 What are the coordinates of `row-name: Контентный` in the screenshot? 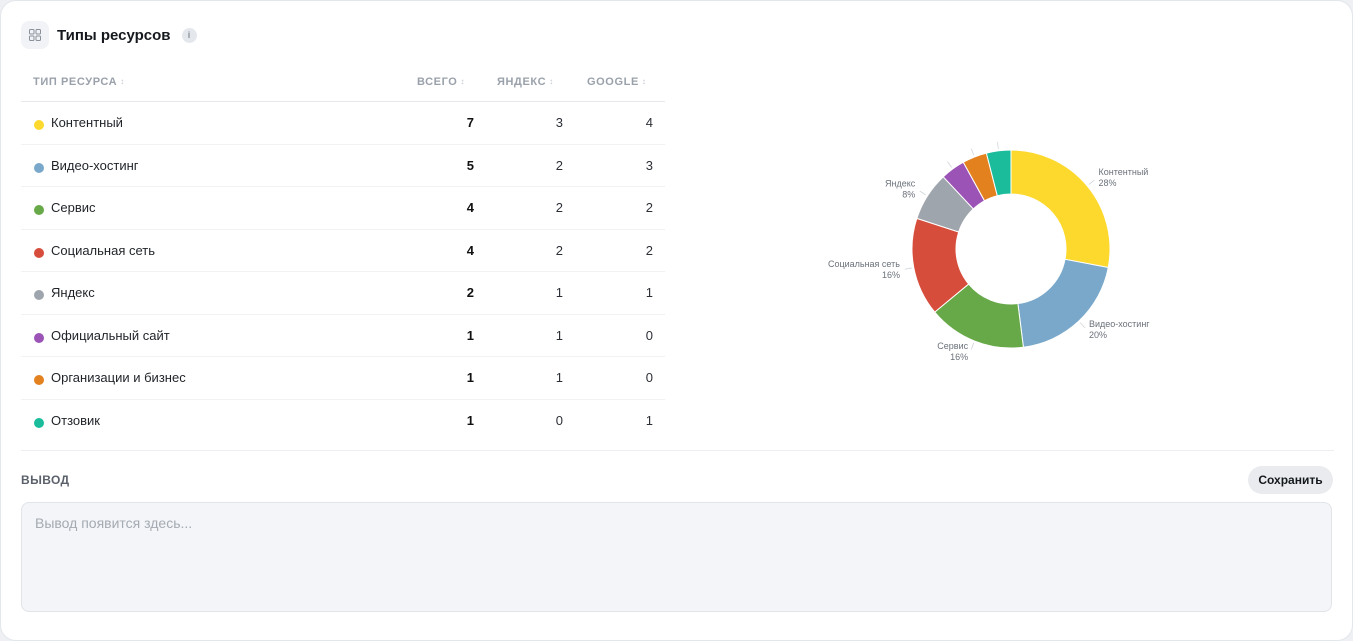 It's located at (87, 122).